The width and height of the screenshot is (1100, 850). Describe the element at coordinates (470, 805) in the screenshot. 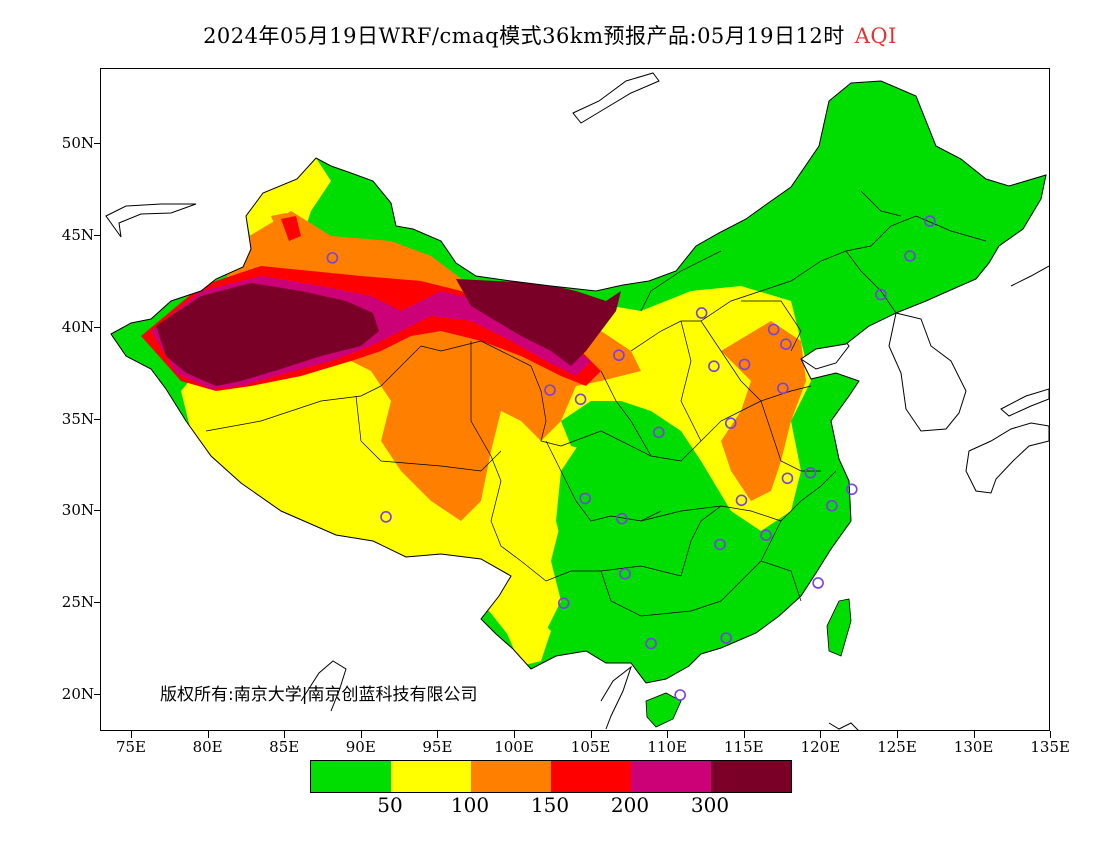

I see `legend-label: 100` at that location.